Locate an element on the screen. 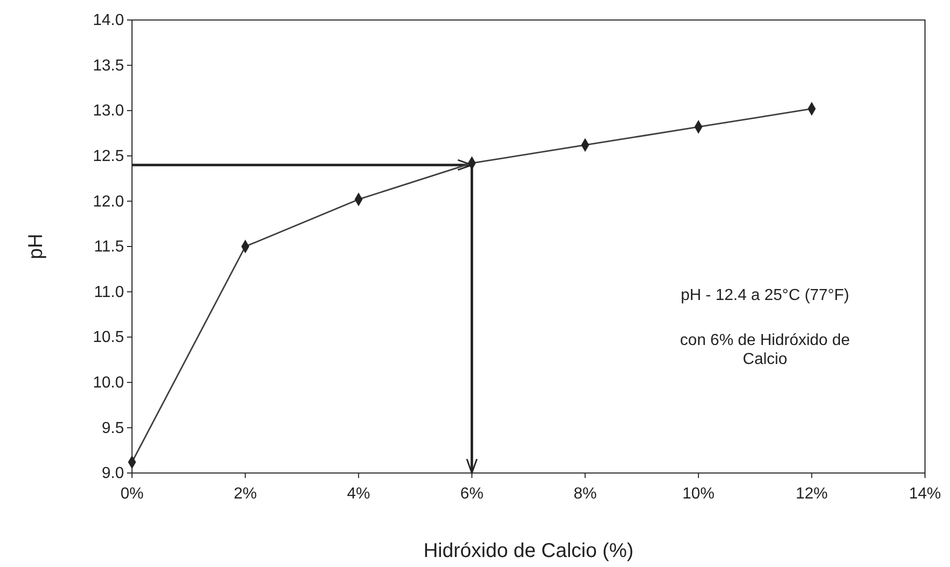  y-tick-label: 11.0 is located at coordinates (109, 292).